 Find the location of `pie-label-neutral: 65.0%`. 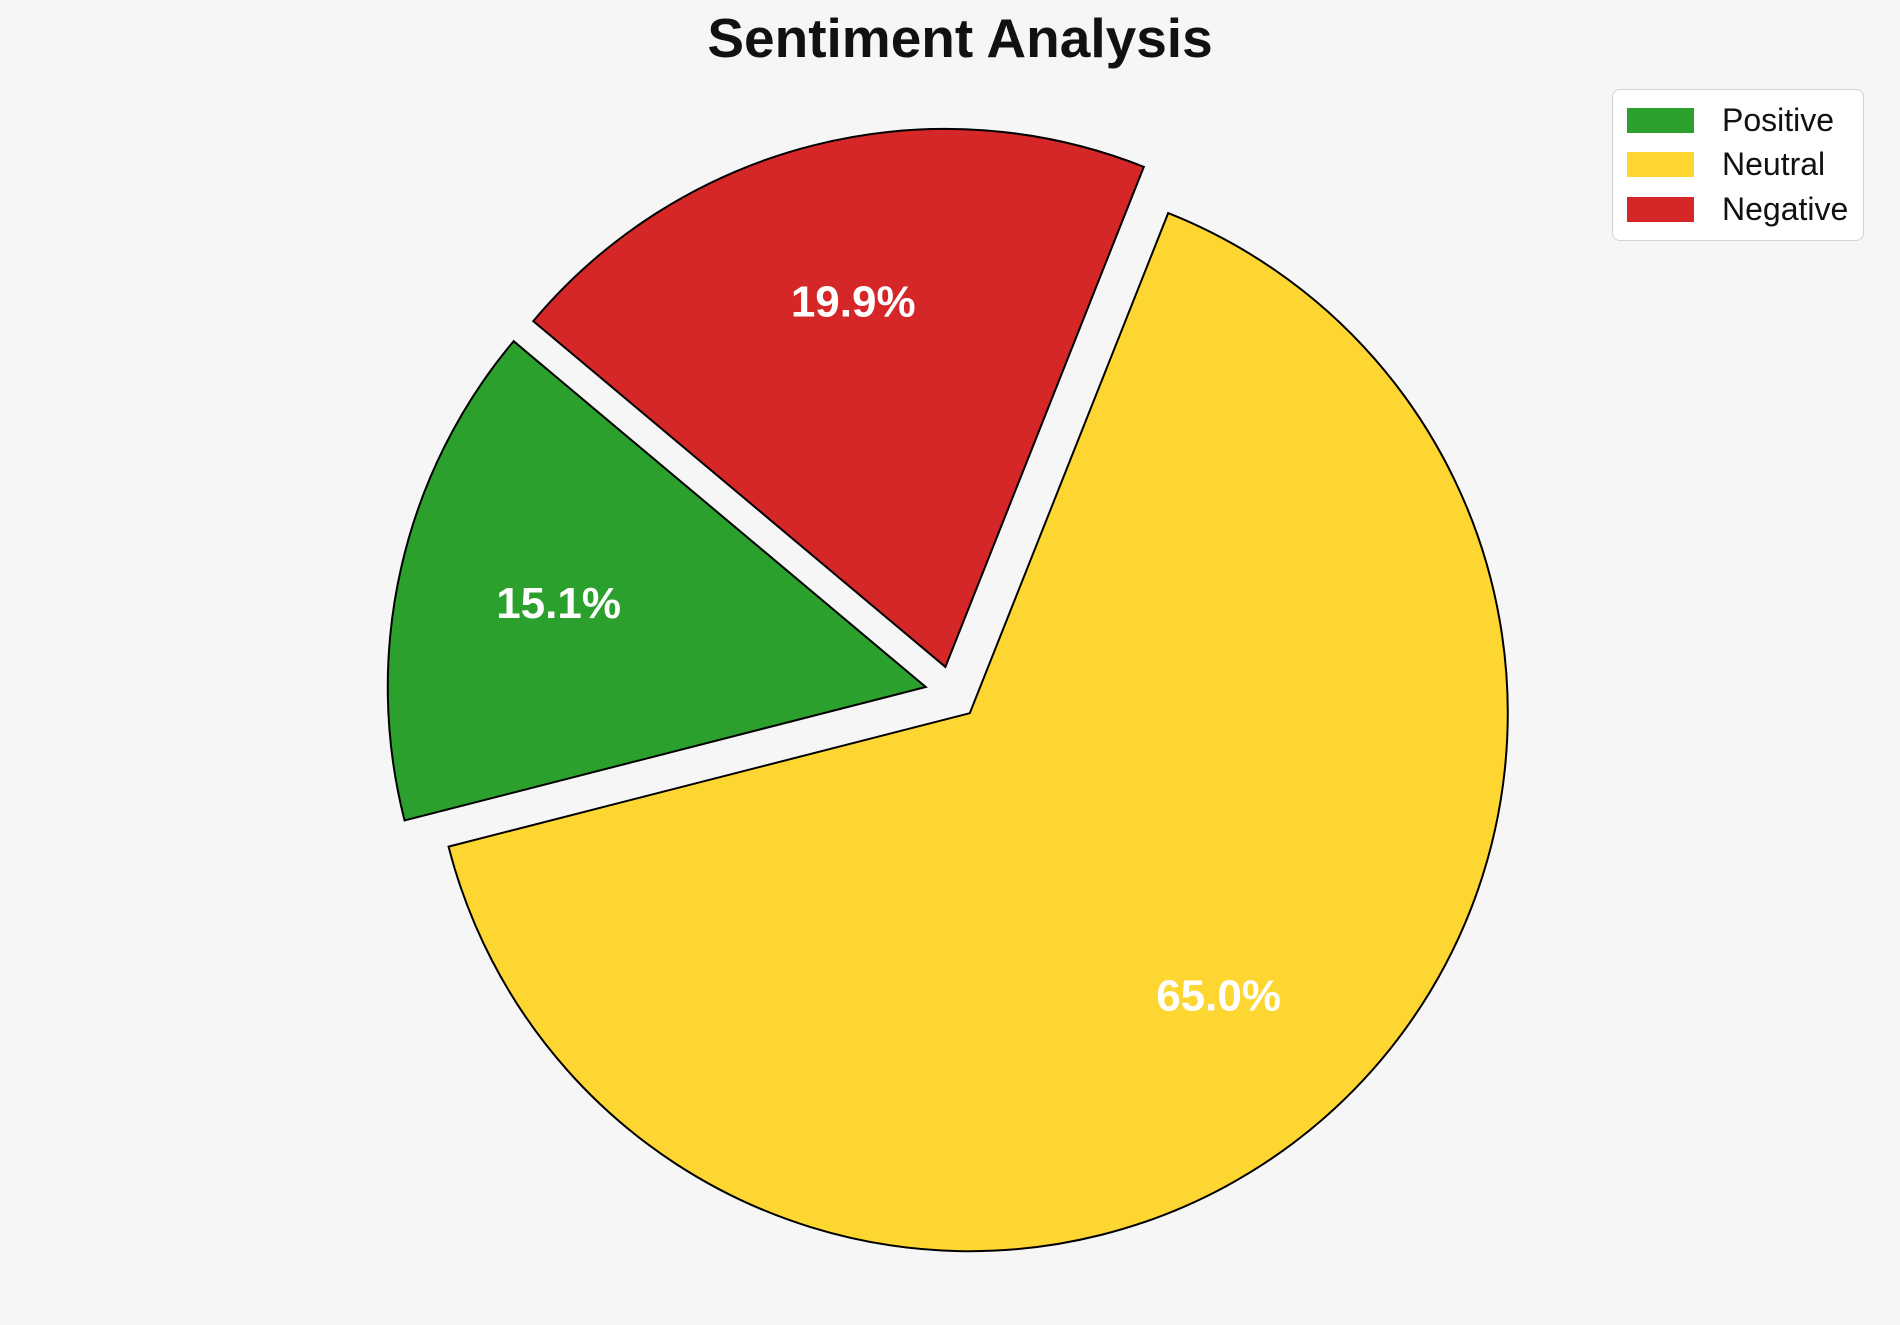

pie-label-neutral: 65.0% is located at coordinates (1218, 995).